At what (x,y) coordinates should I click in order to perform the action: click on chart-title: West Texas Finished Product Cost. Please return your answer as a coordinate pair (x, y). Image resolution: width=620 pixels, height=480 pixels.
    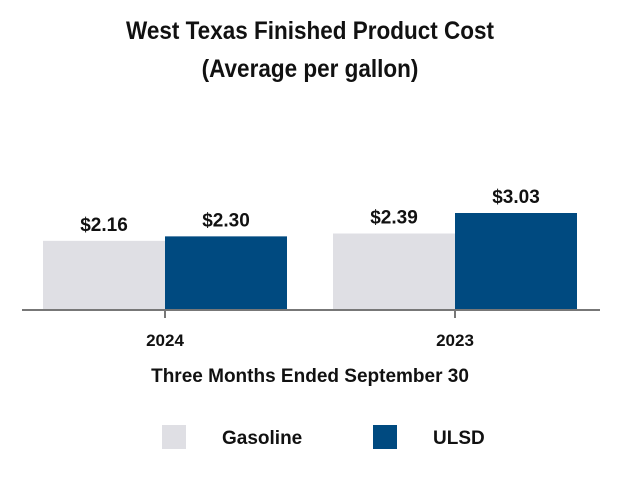
    Looking at the image, I should click on (310, 31).